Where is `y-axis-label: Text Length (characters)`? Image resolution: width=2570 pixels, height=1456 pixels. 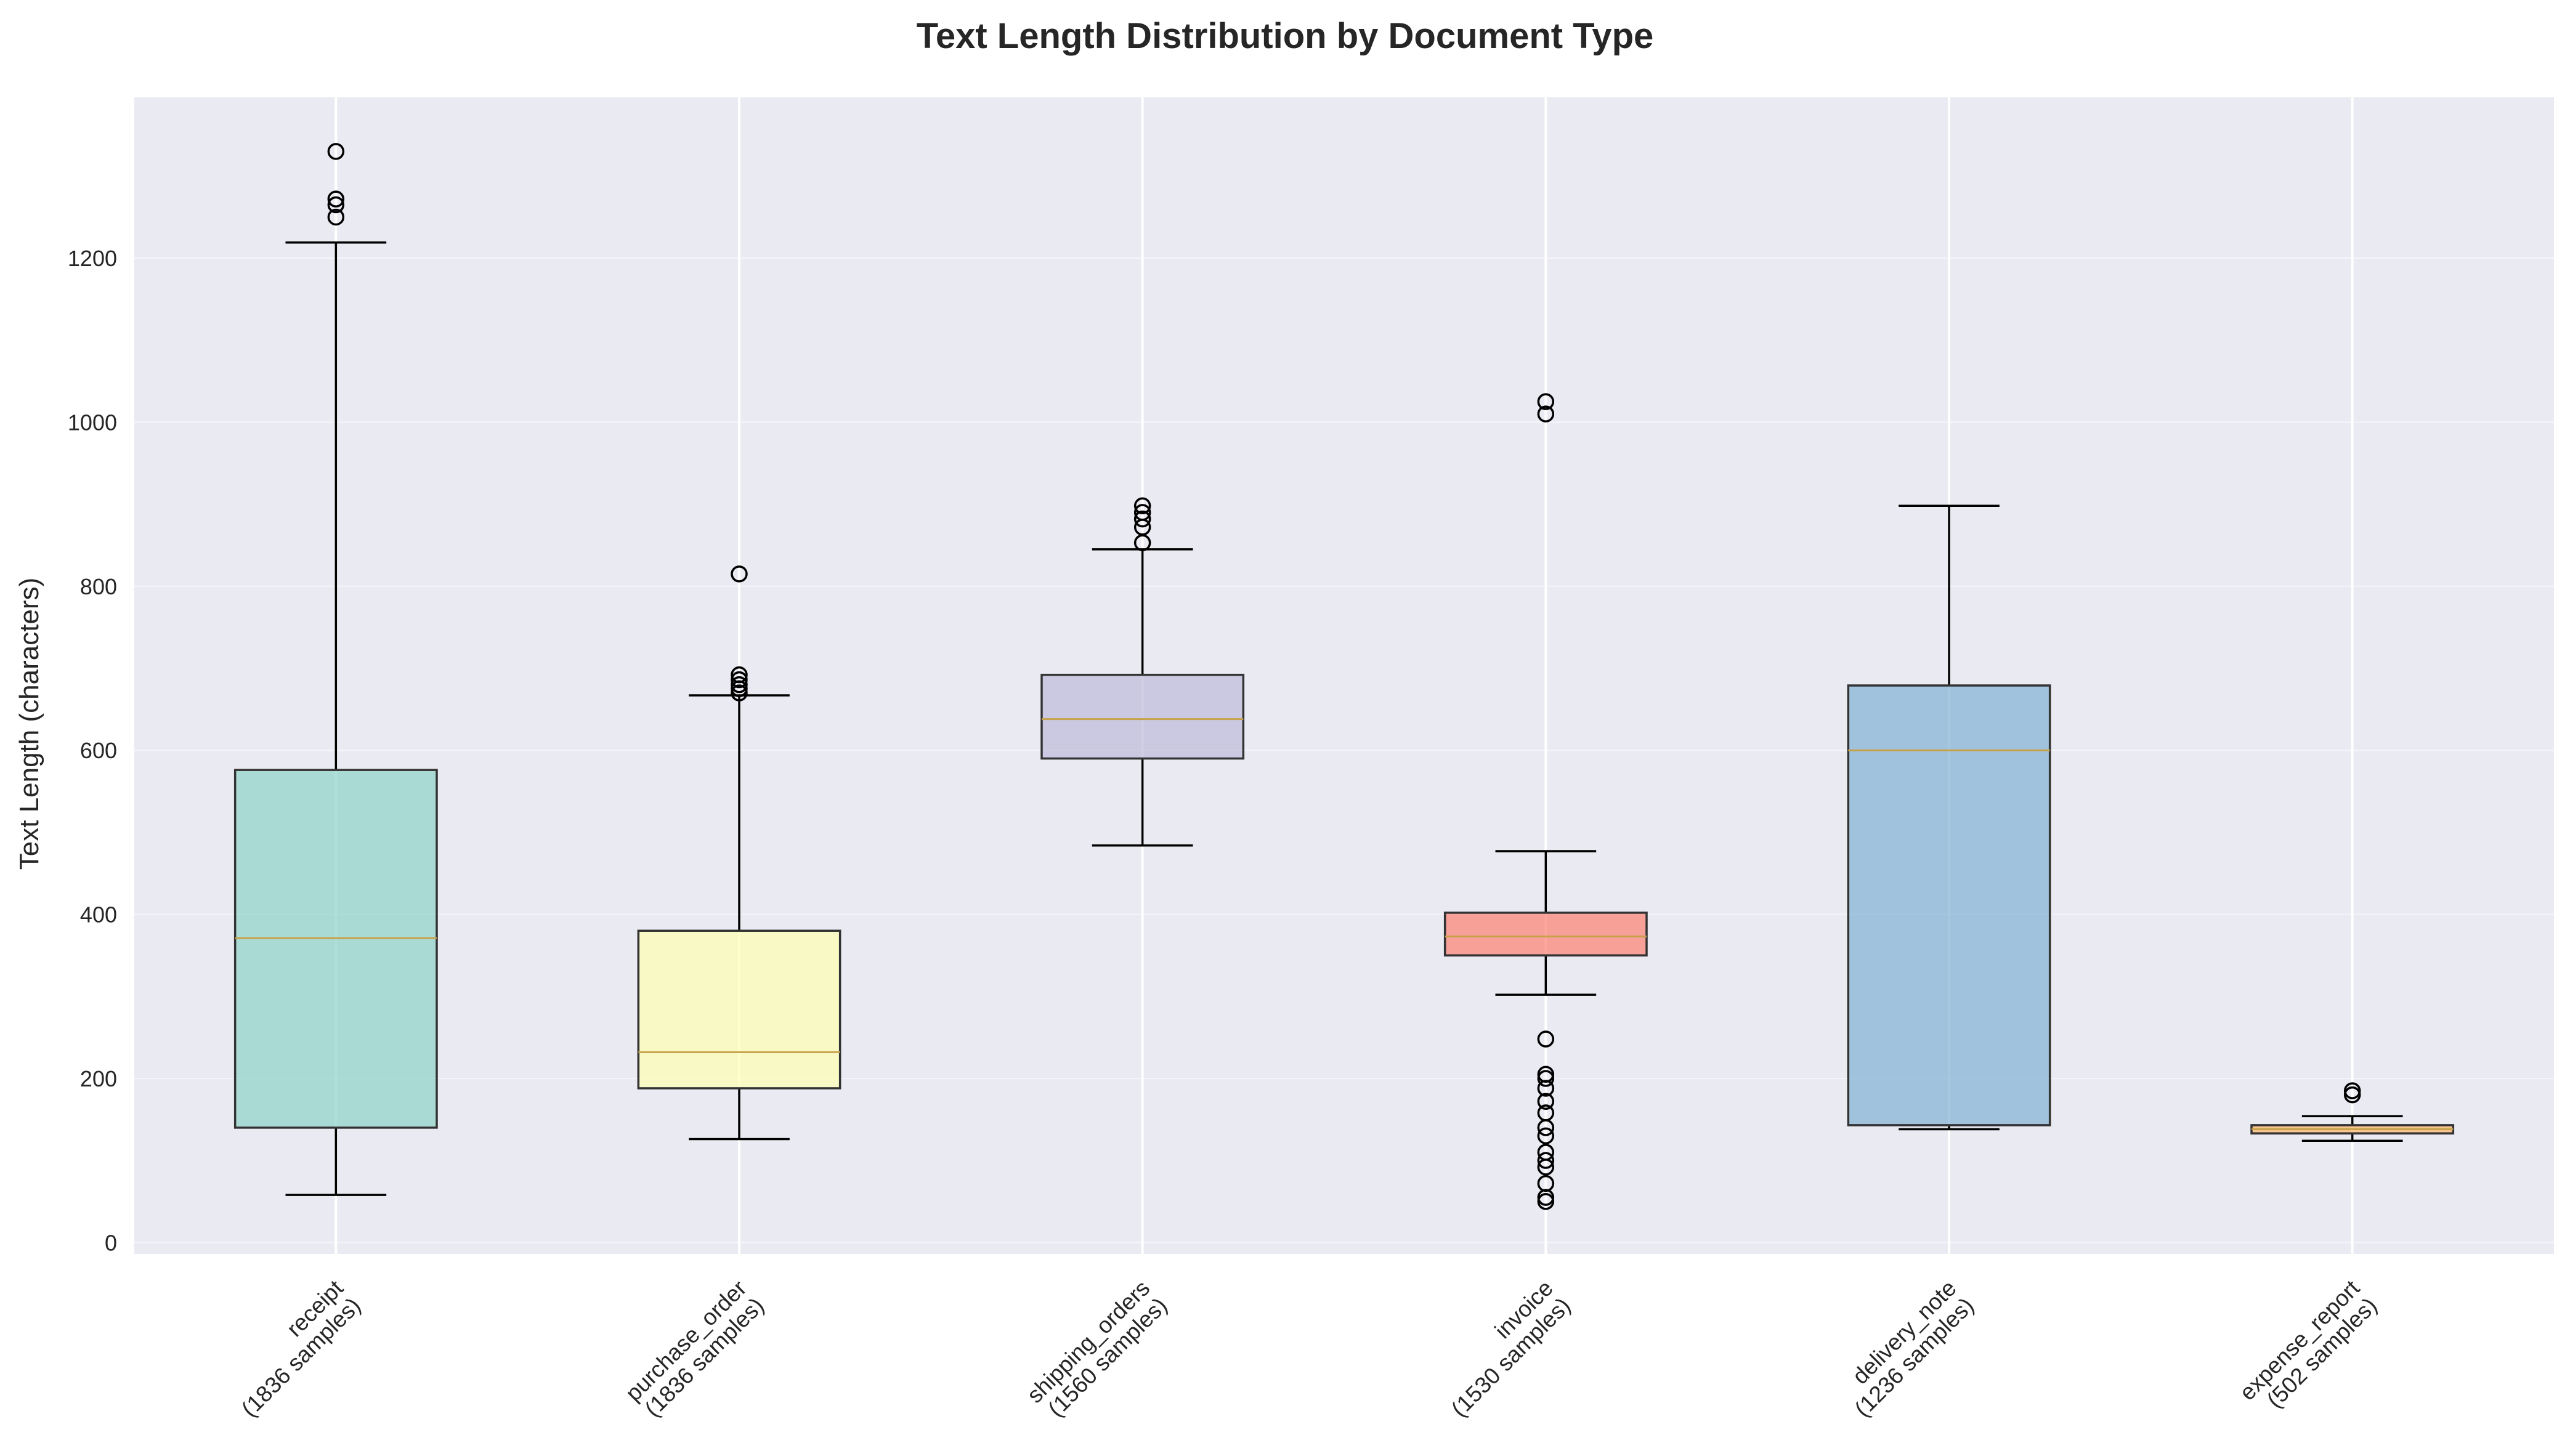
y-axis-label: Text Length (characters) is located at coordinates (29, 724).